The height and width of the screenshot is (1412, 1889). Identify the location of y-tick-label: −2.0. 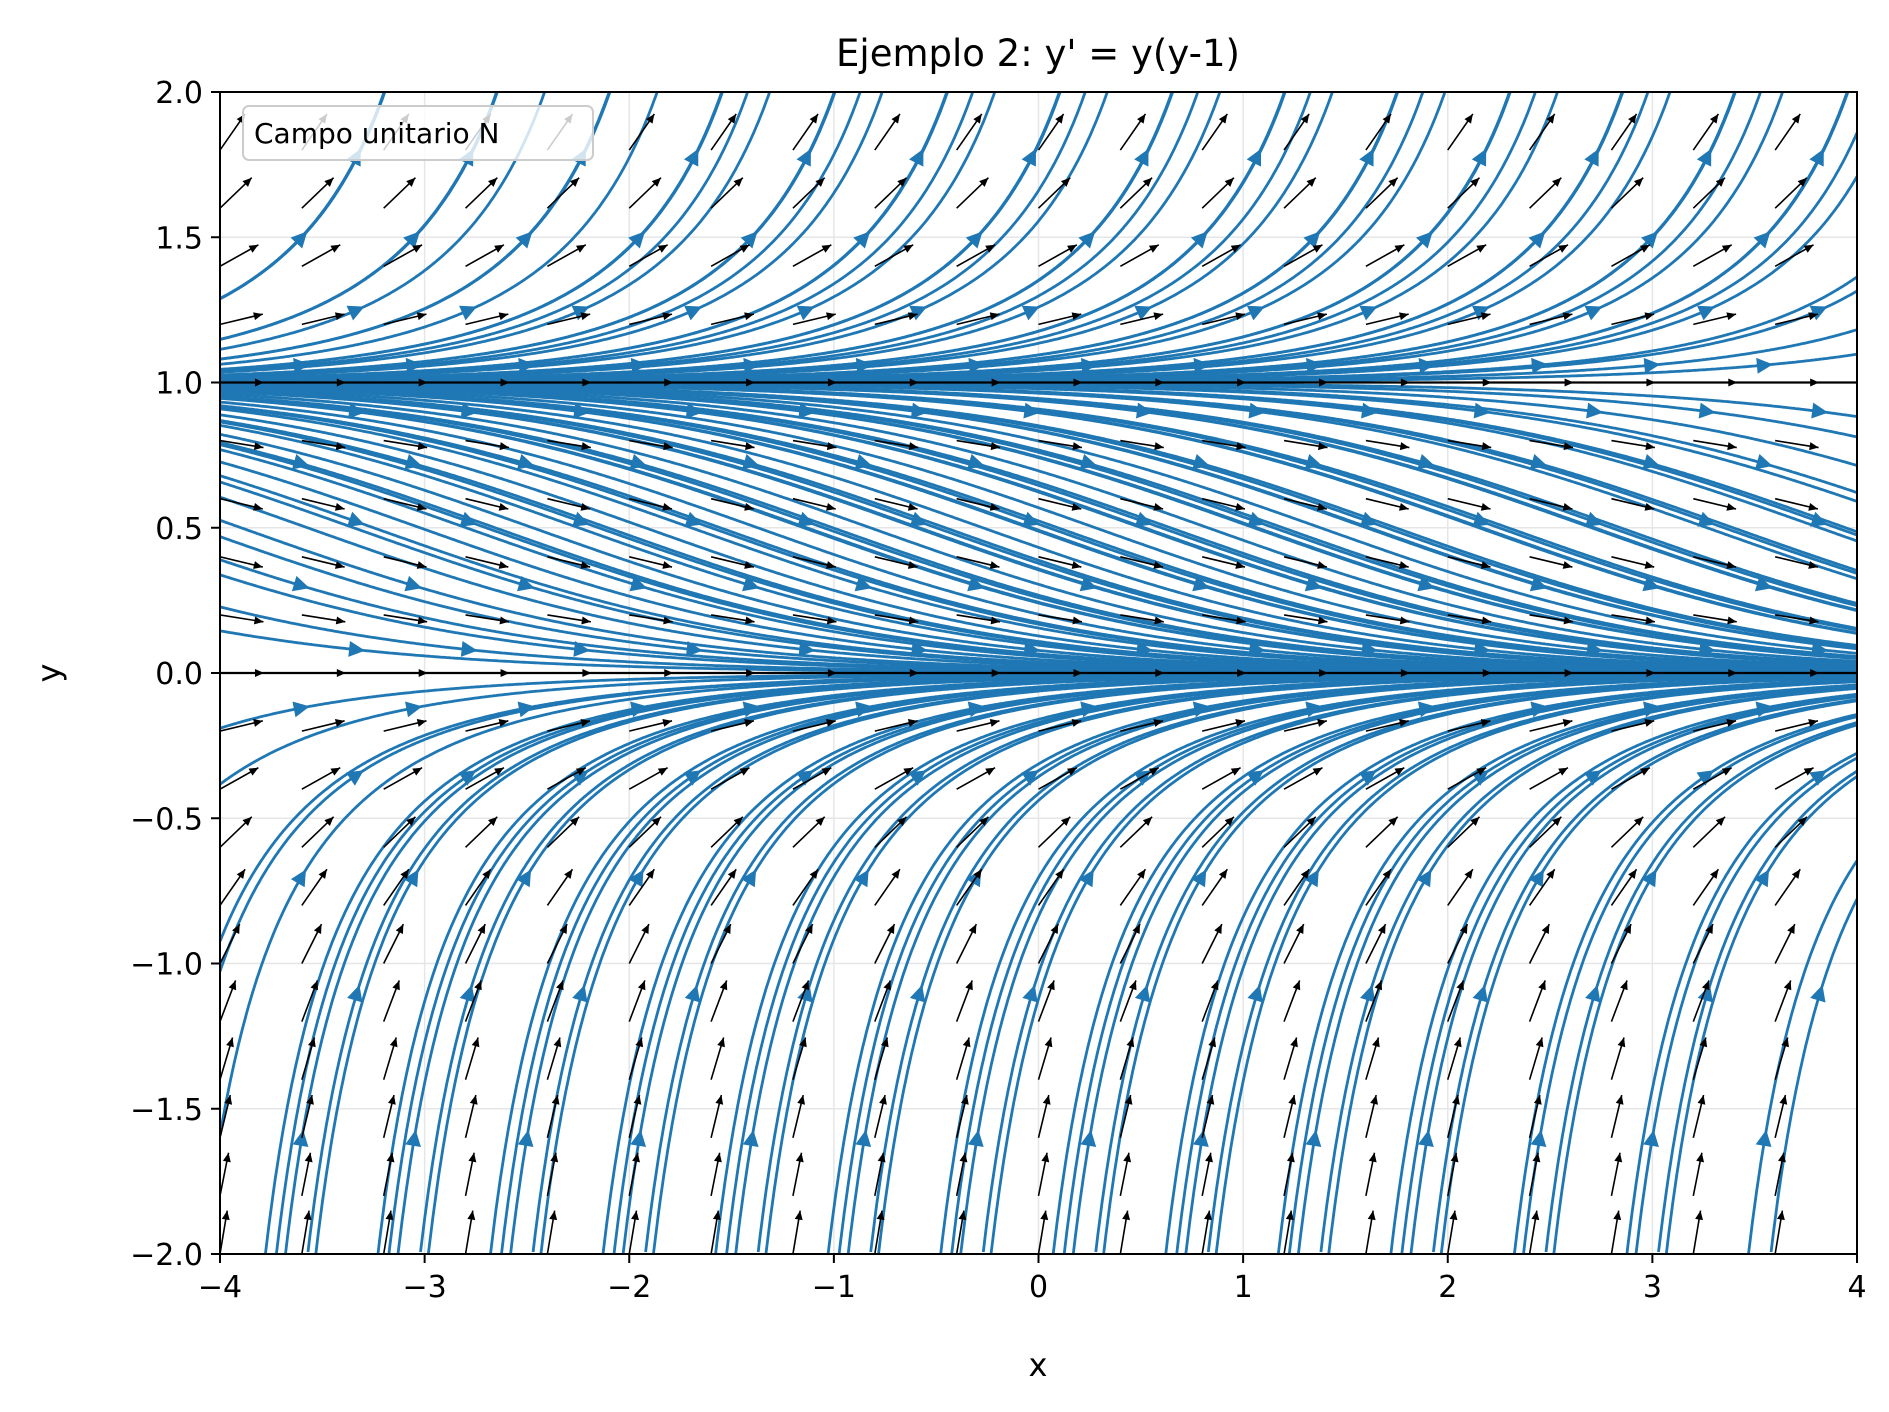
(166, 1255).